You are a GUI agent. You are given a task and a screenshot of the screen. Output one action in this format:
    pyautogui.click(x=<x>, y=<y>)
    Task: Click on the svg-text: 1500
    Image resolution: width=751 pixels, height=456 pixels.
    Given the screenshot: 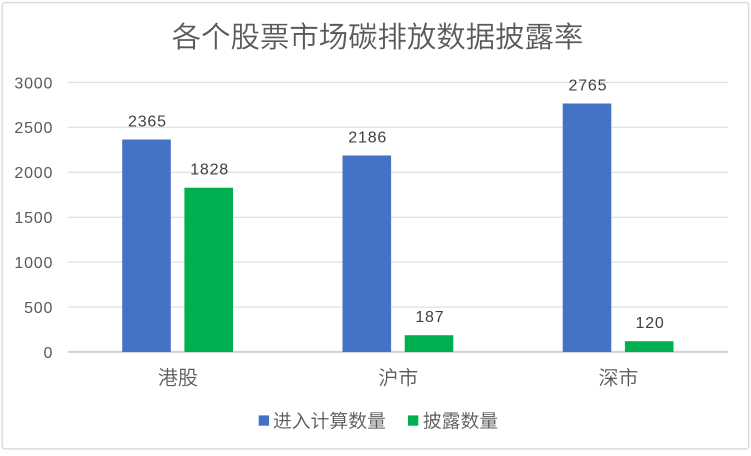 What is the action you would take?
    pyautogui.click(x=33, y=218)
    